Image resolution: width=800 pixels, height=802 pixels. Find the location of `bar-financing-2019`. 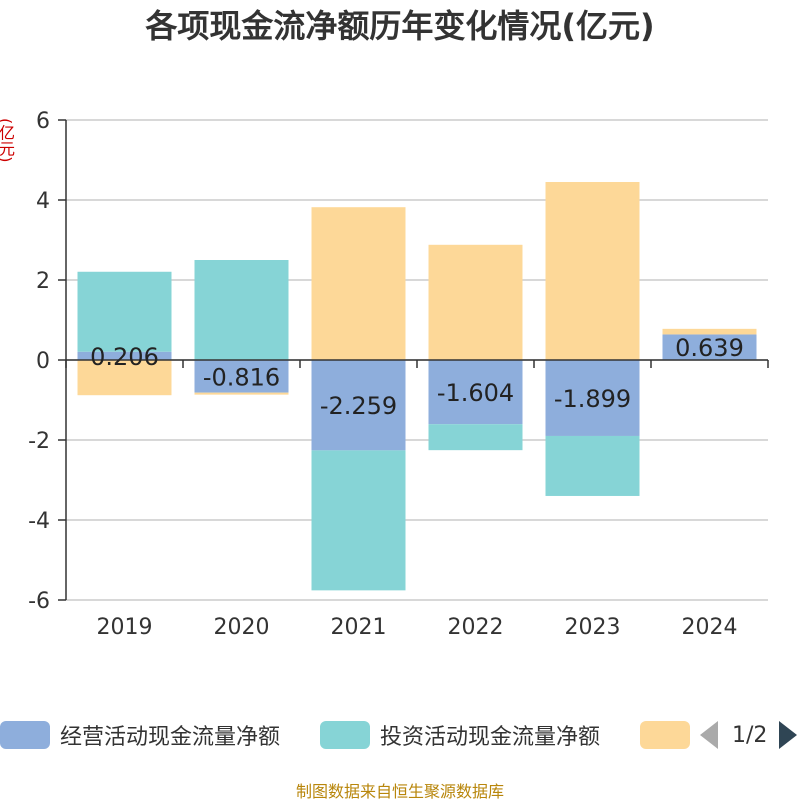

bar-financing-2019 is located at coordinates (124, 378).